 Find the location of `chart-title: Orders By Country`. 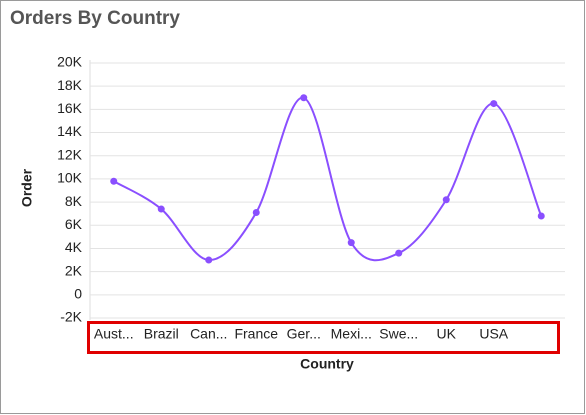

chart-title: Orders By Country is located at coordinates (95, 18).